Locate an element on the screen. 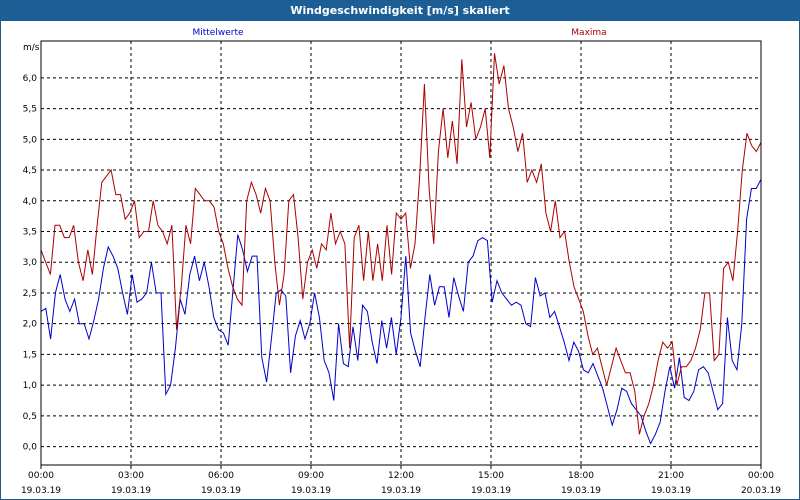 Image resolution: width=800 pixels, height=500 pixels. y-tick-label: 4,0 is located at coordinates (30, 202).